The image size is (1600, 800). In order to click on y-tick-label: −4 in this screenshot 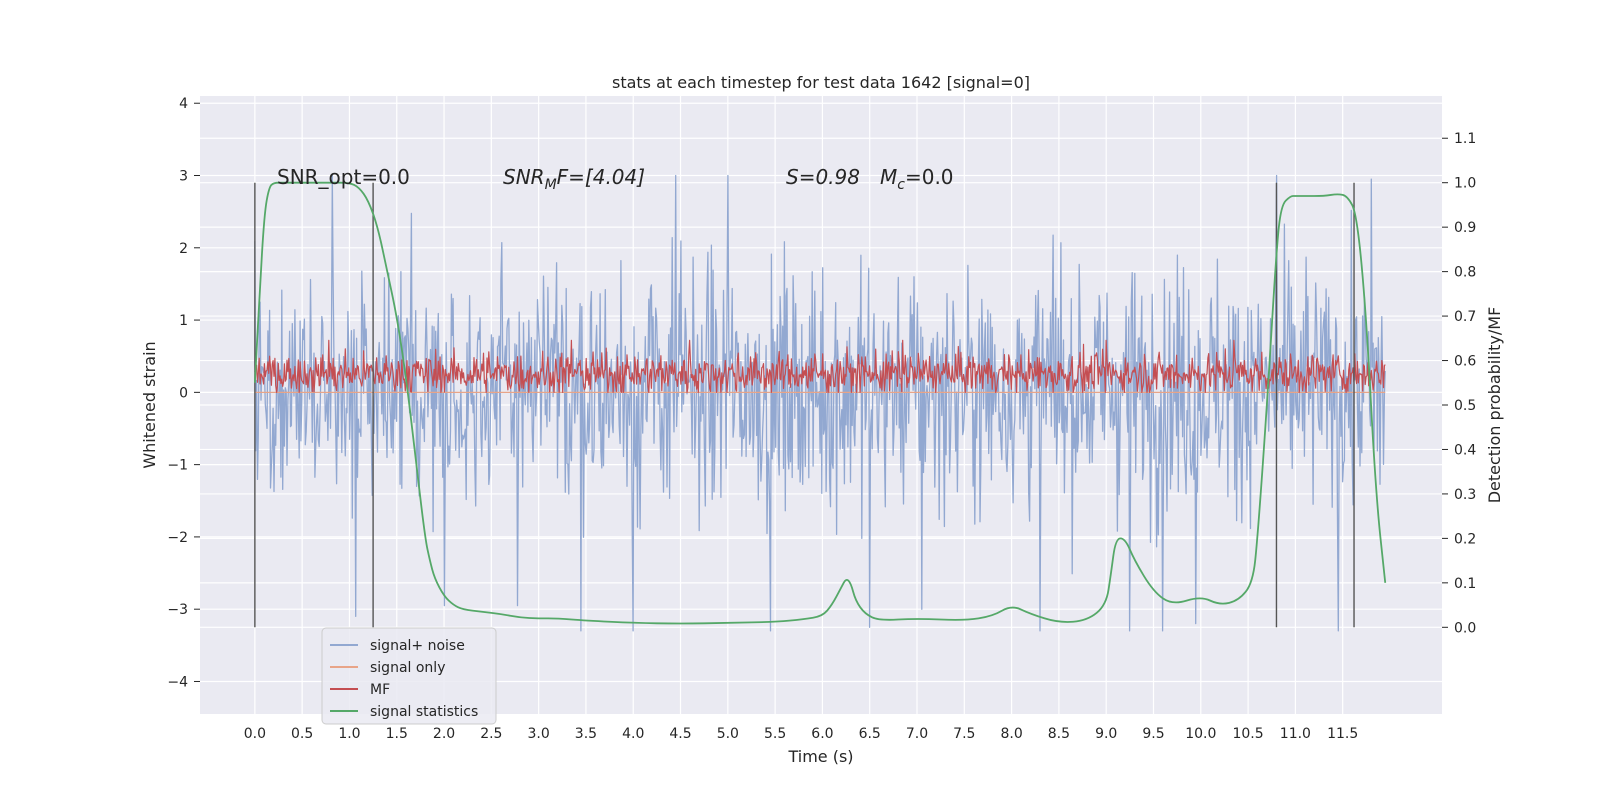, I will do `click(177, 682)`.